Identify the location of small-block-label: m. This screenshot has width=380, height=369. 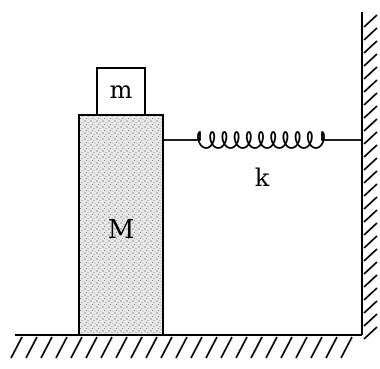
(121, 90).